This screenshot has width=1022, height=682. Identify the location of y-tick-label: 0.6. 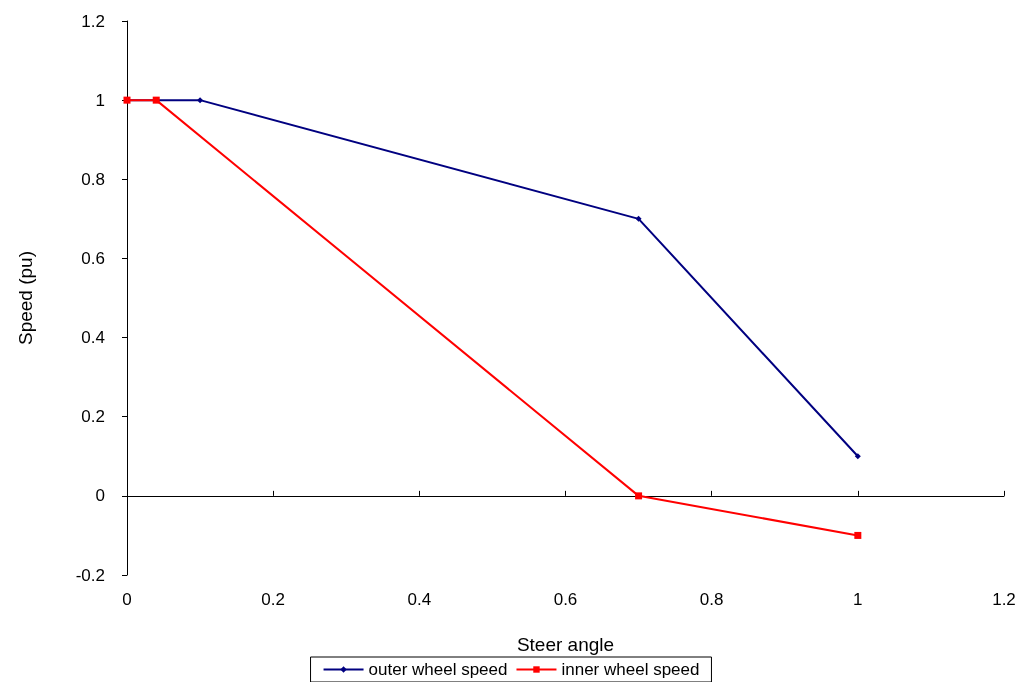
(93, 258).